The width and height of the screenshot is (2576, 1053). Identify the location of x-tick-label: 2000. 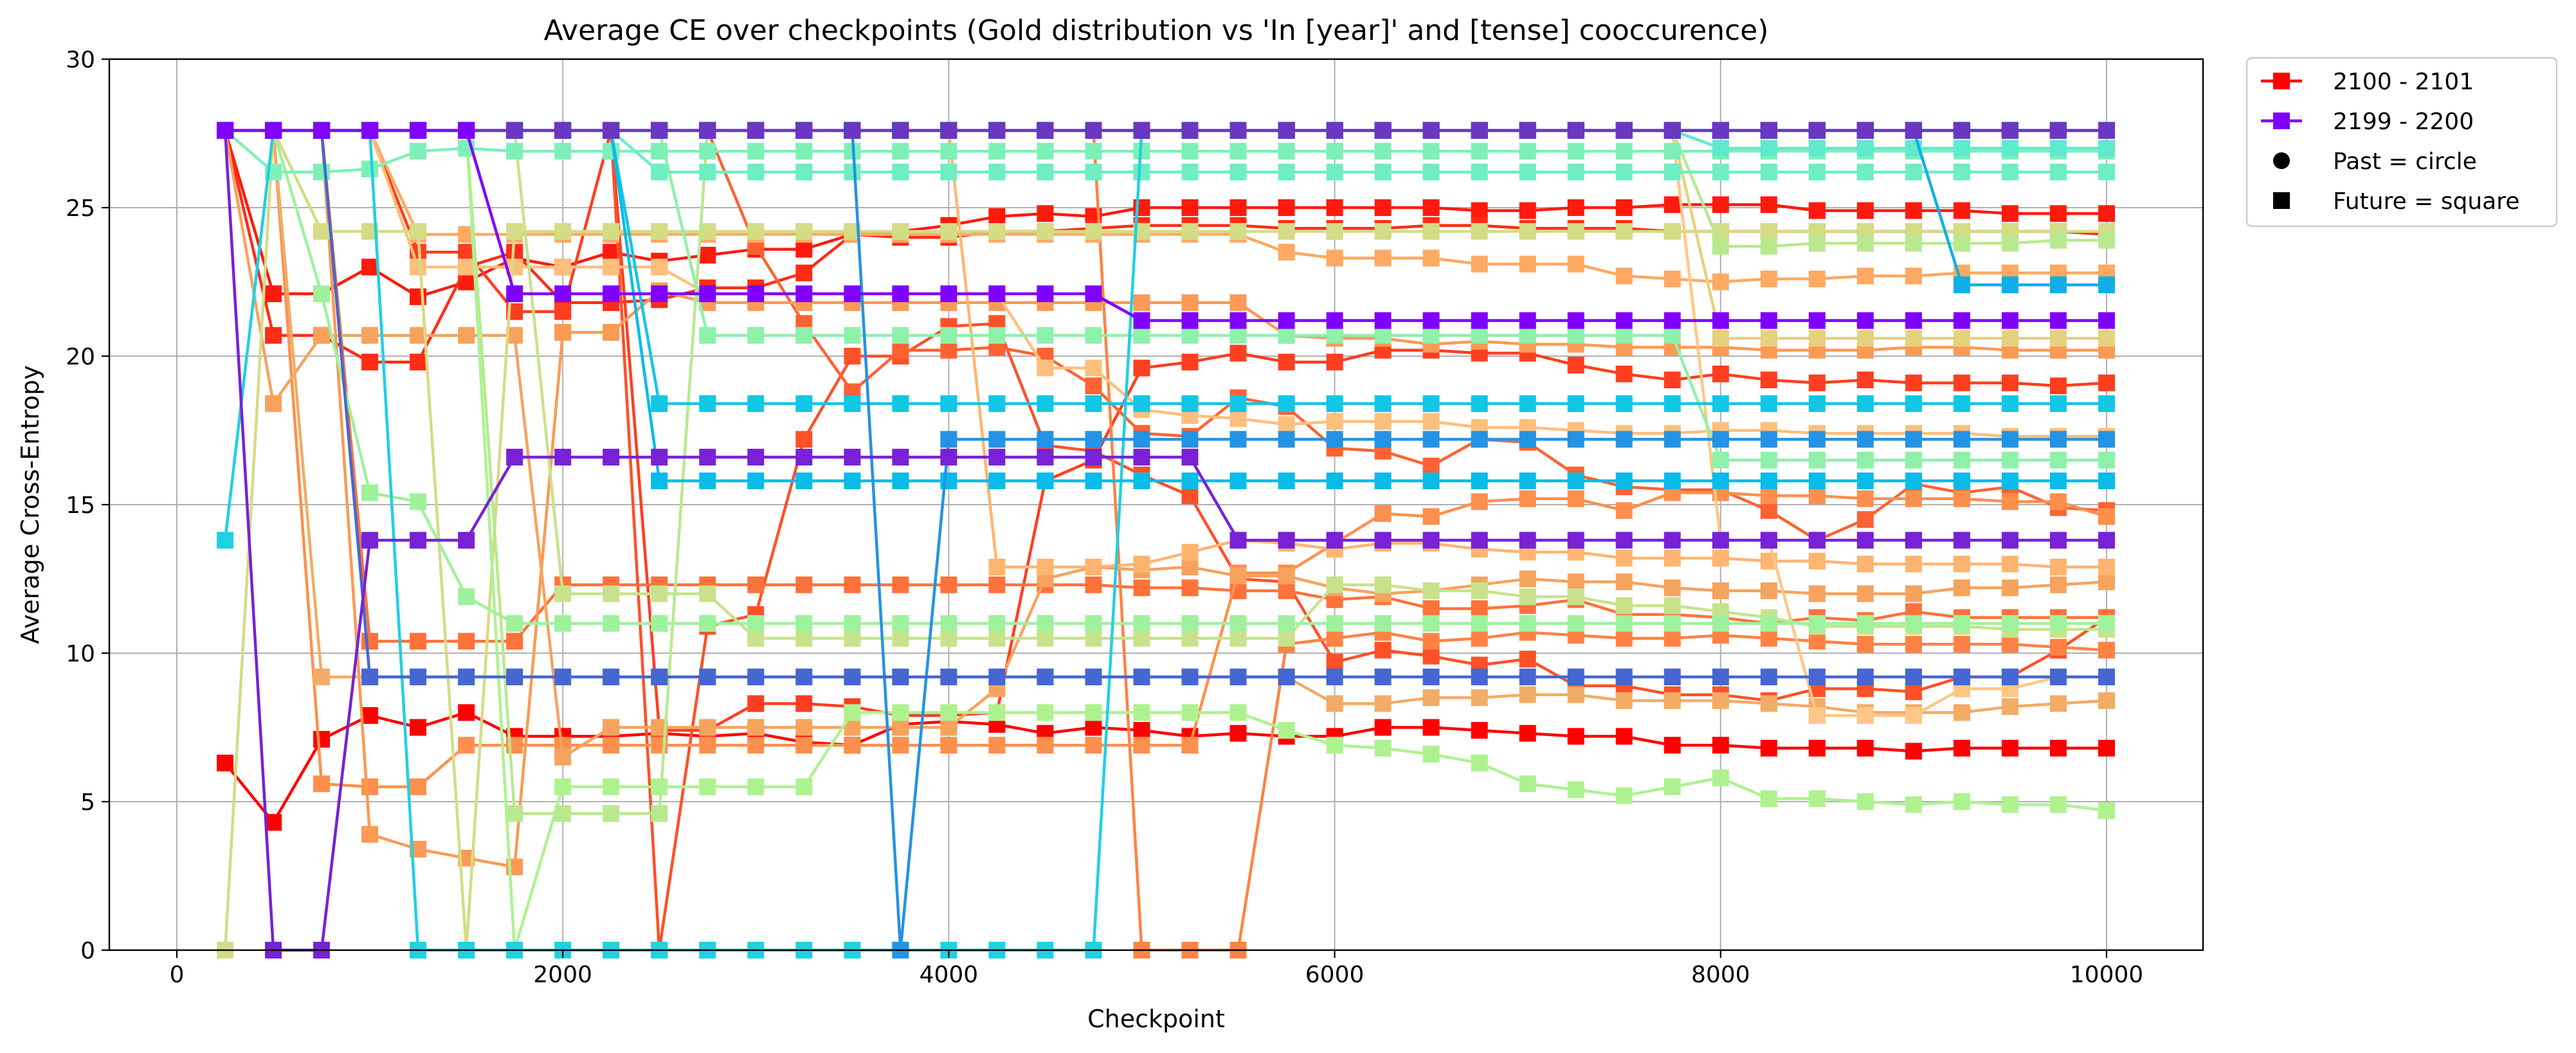
(562, 975).